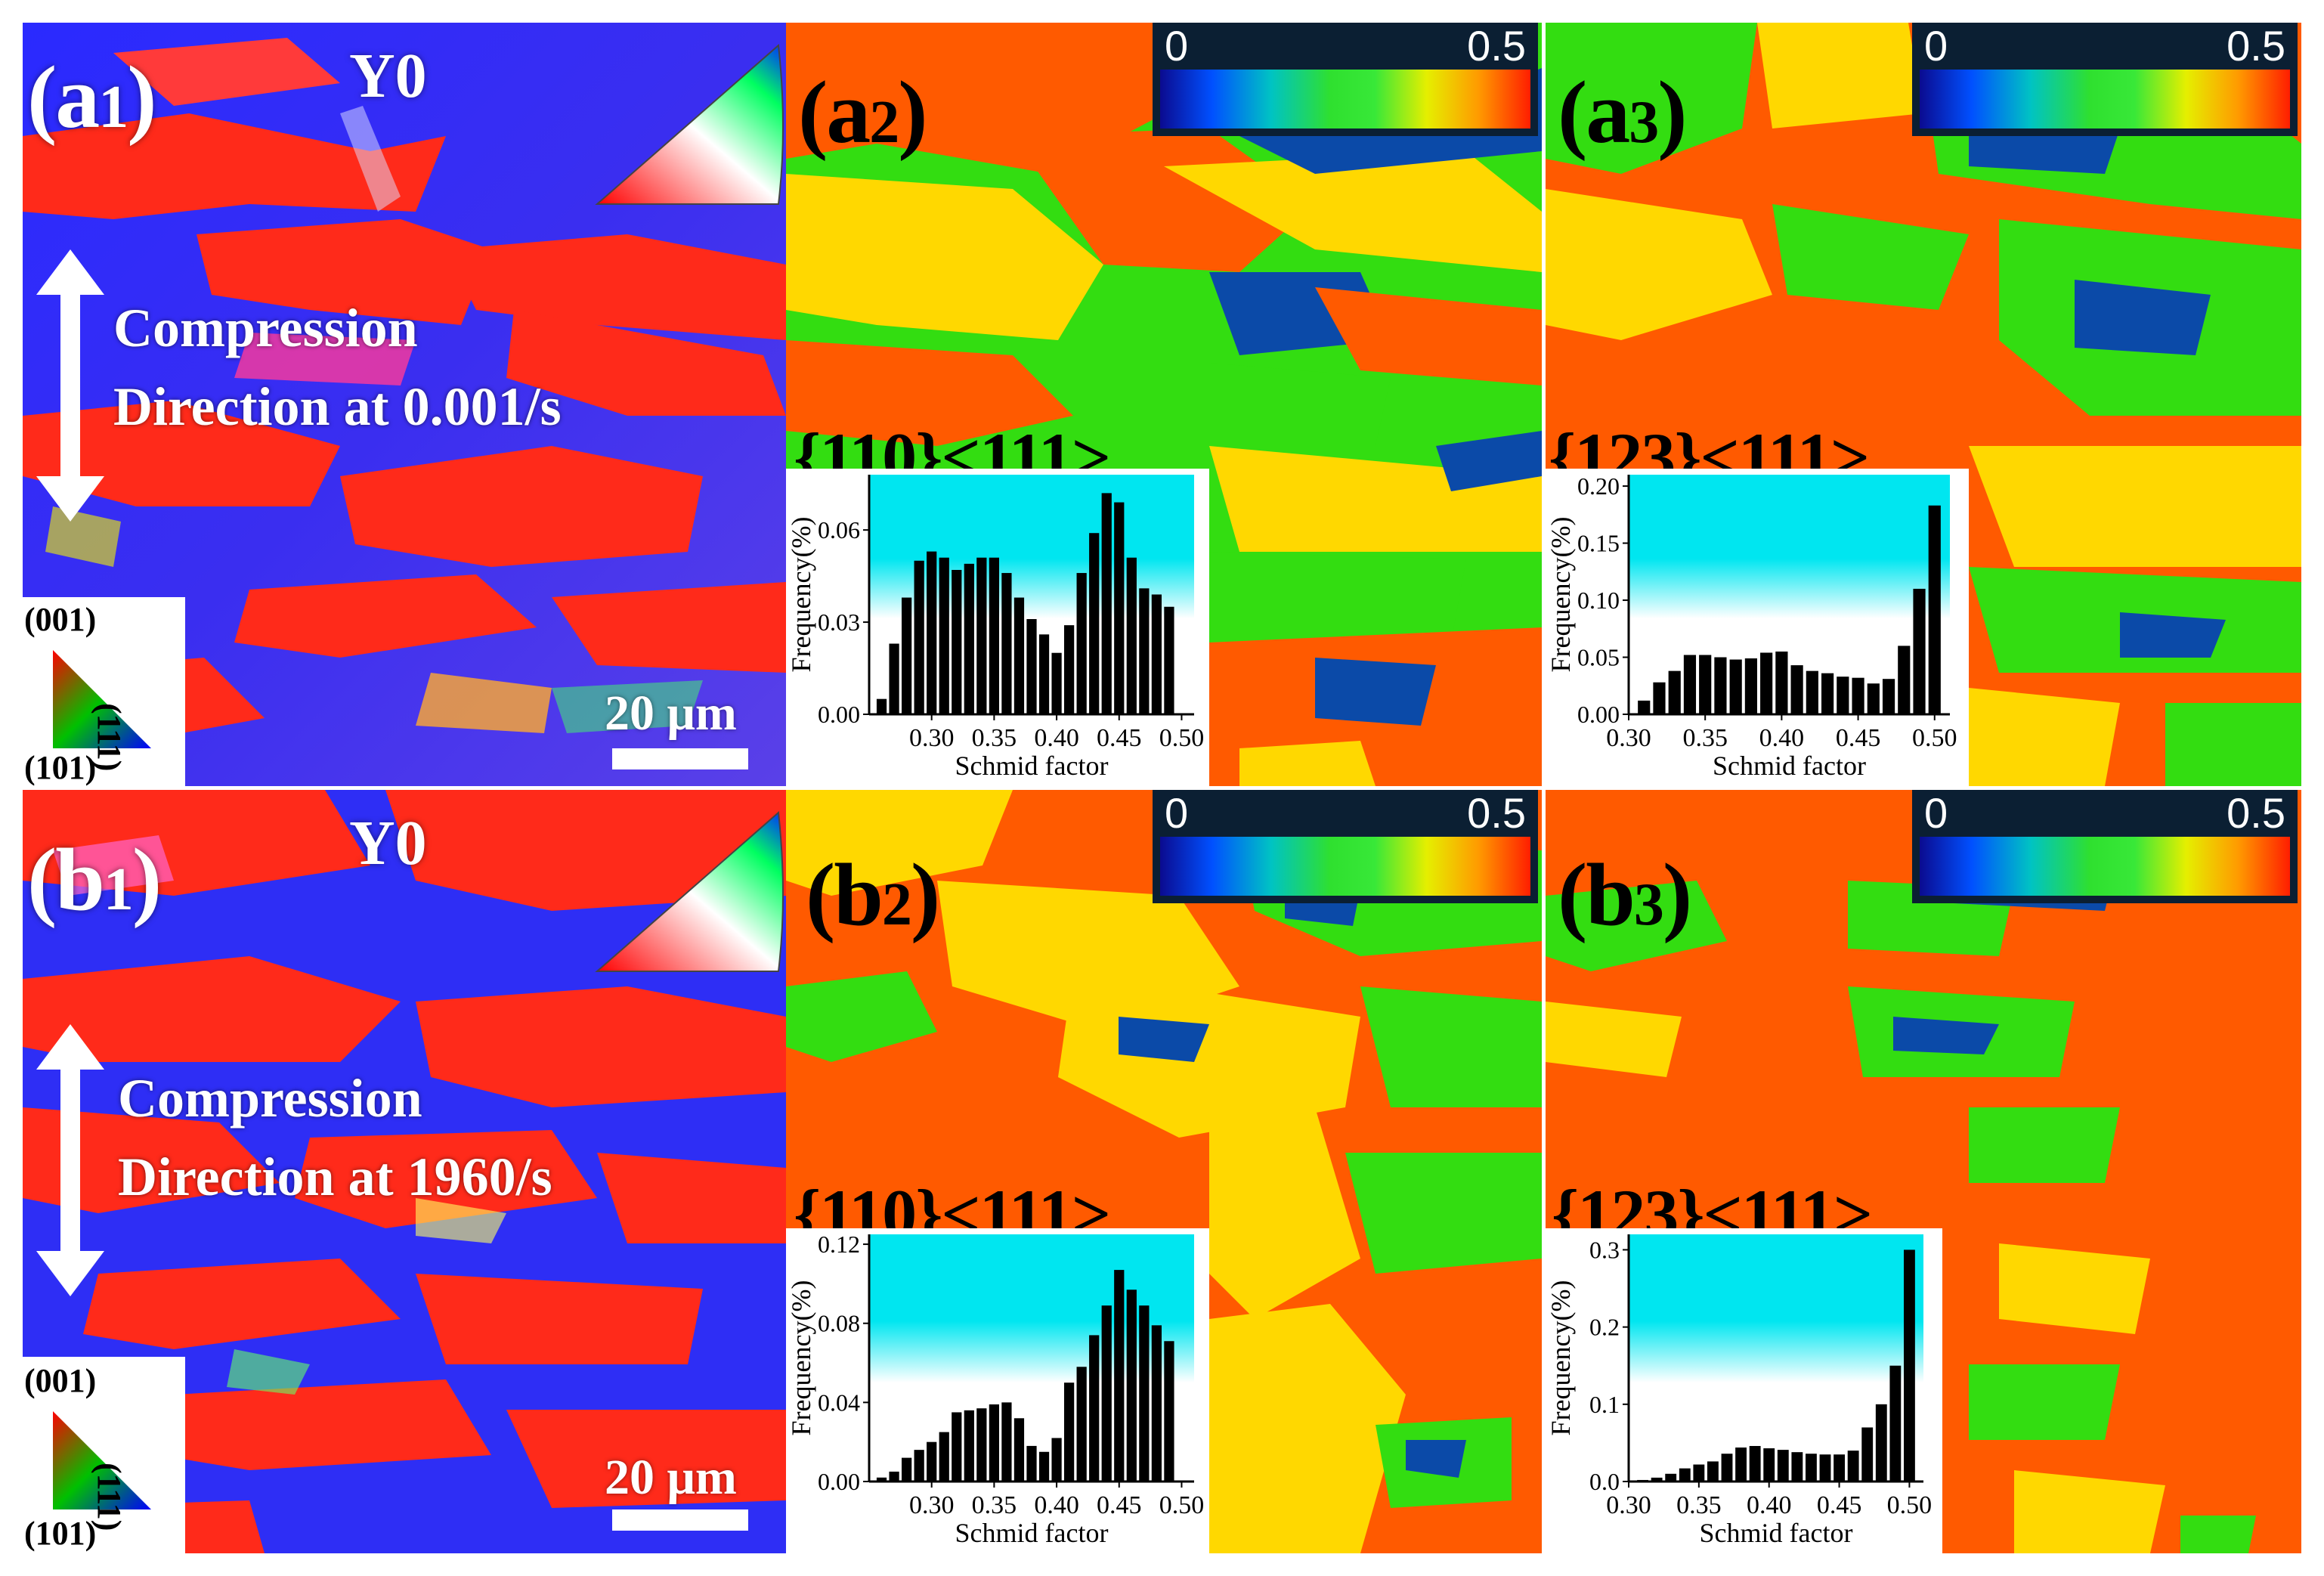  I want to click on y-tick-label: 0.2, so click(1604, 1328).